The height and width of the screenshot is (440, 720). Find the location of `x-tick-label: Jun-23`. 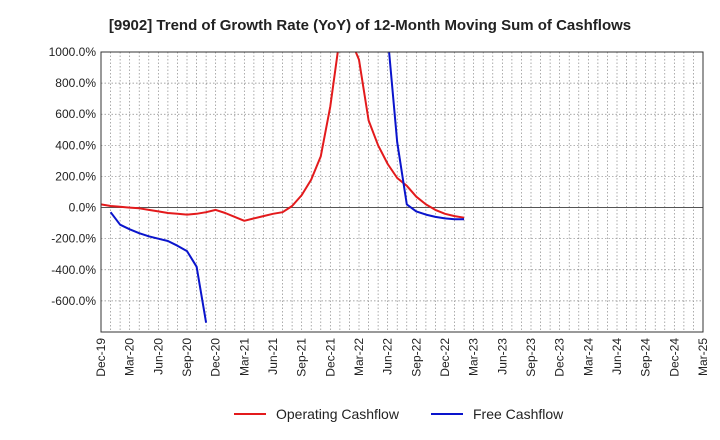

x-tick-label: Jun-23 is located at coordinates (502, 356).